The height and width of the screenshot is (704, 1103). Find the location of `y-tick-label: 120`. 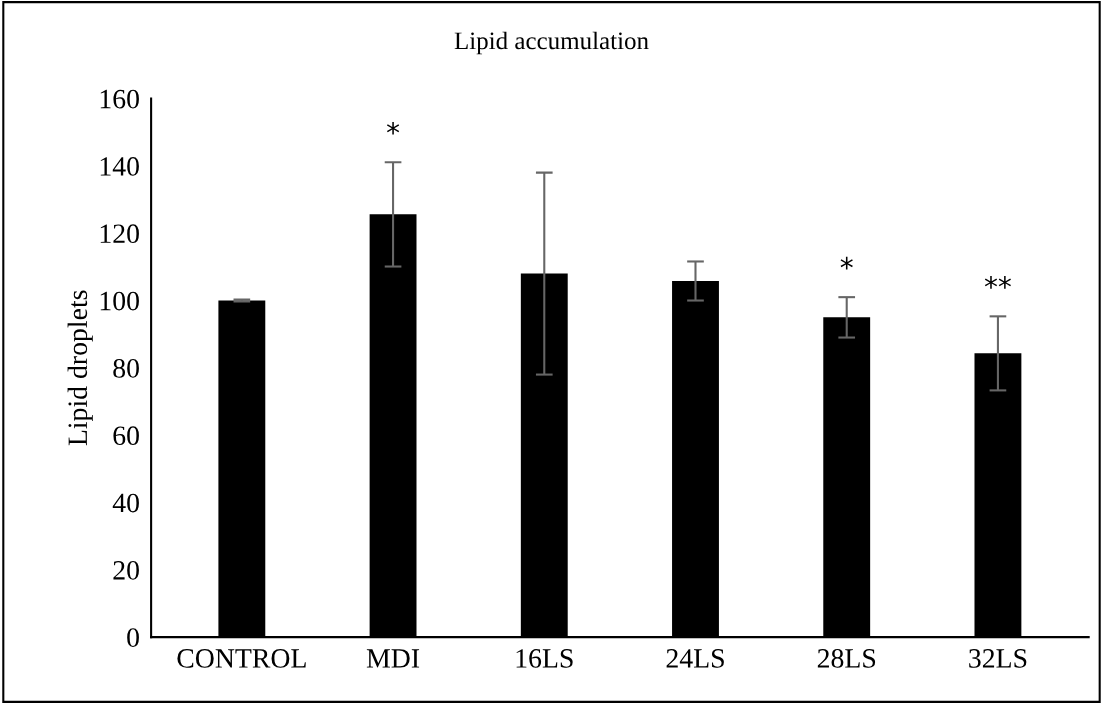

y-tick-label: 120 is located at coordinates (119, 234).